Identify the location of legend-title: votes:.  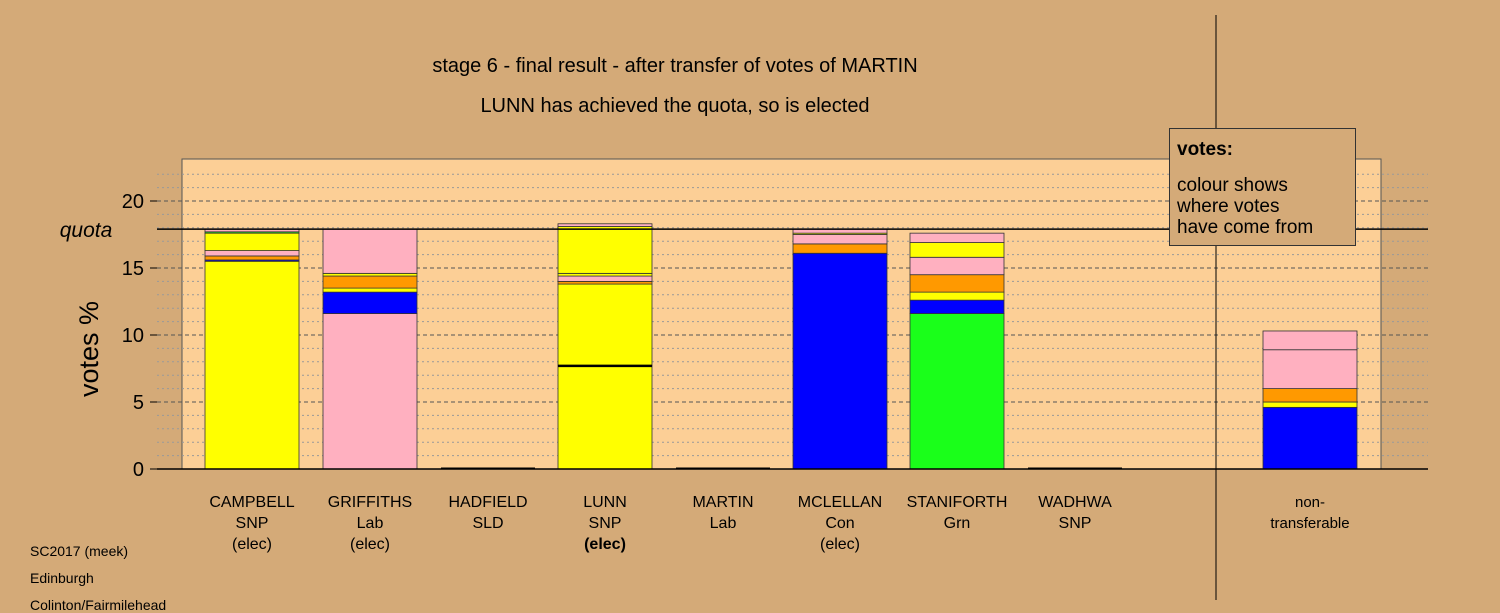
(1205, 149).